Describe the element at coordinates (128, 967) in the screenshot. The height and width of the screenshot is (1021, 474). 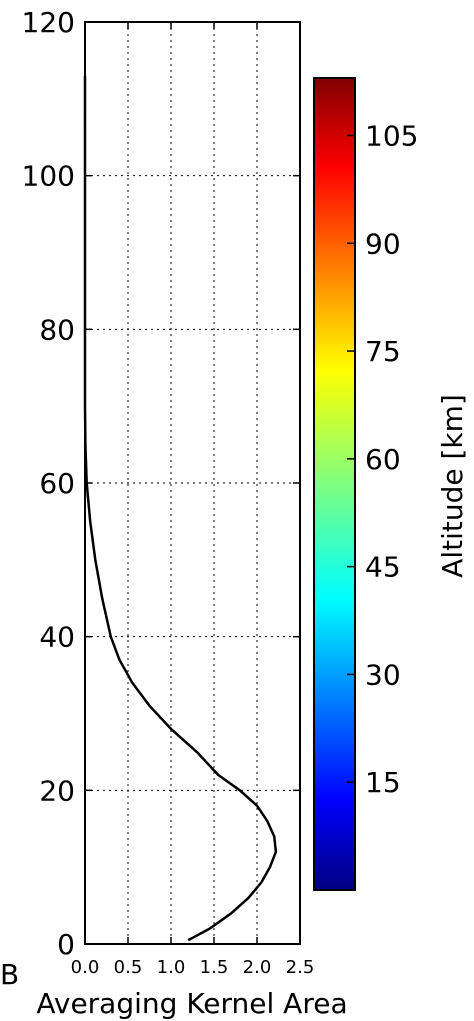
I see `x-tick-label: 0.5` at that location.